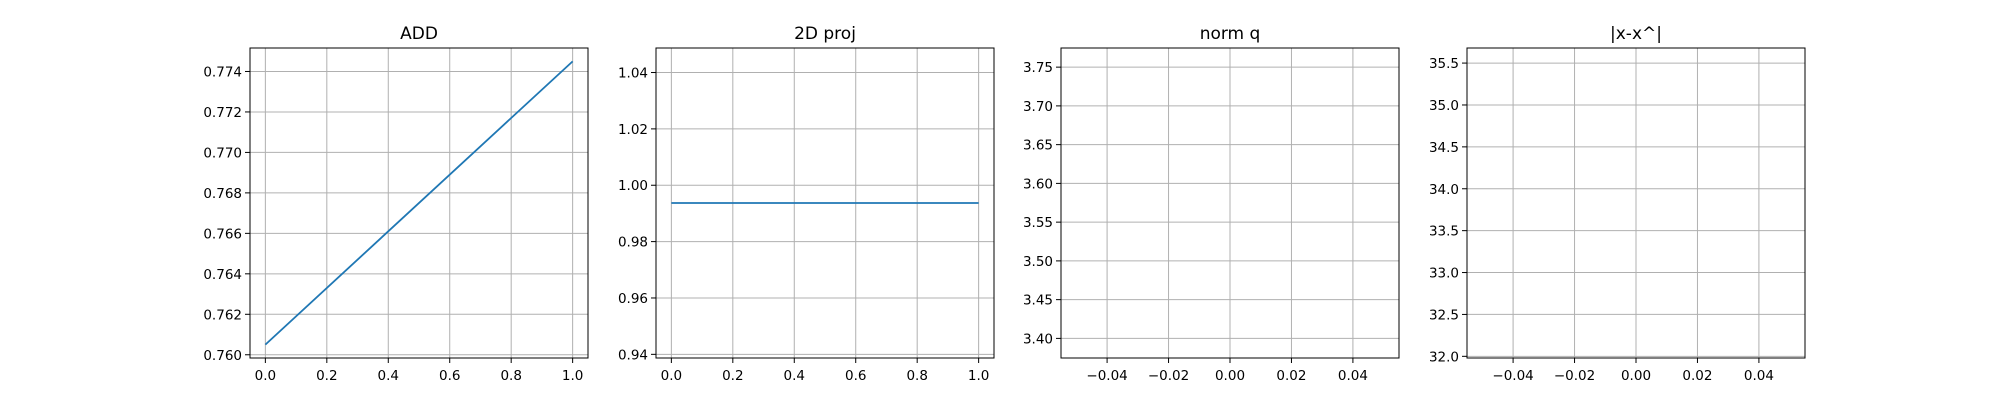 The width and height of the screenshot is (2000, 400). I want to click on y-tick-label: 3.40, so click(1038, 339).